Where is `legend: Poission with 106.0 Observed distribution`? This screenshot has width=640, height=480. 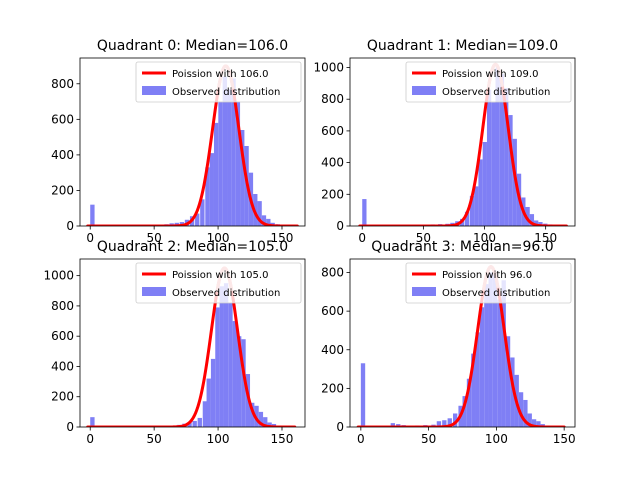 legend: Poission with 106.0 Observed distribution is located at coordinates (218, 82).